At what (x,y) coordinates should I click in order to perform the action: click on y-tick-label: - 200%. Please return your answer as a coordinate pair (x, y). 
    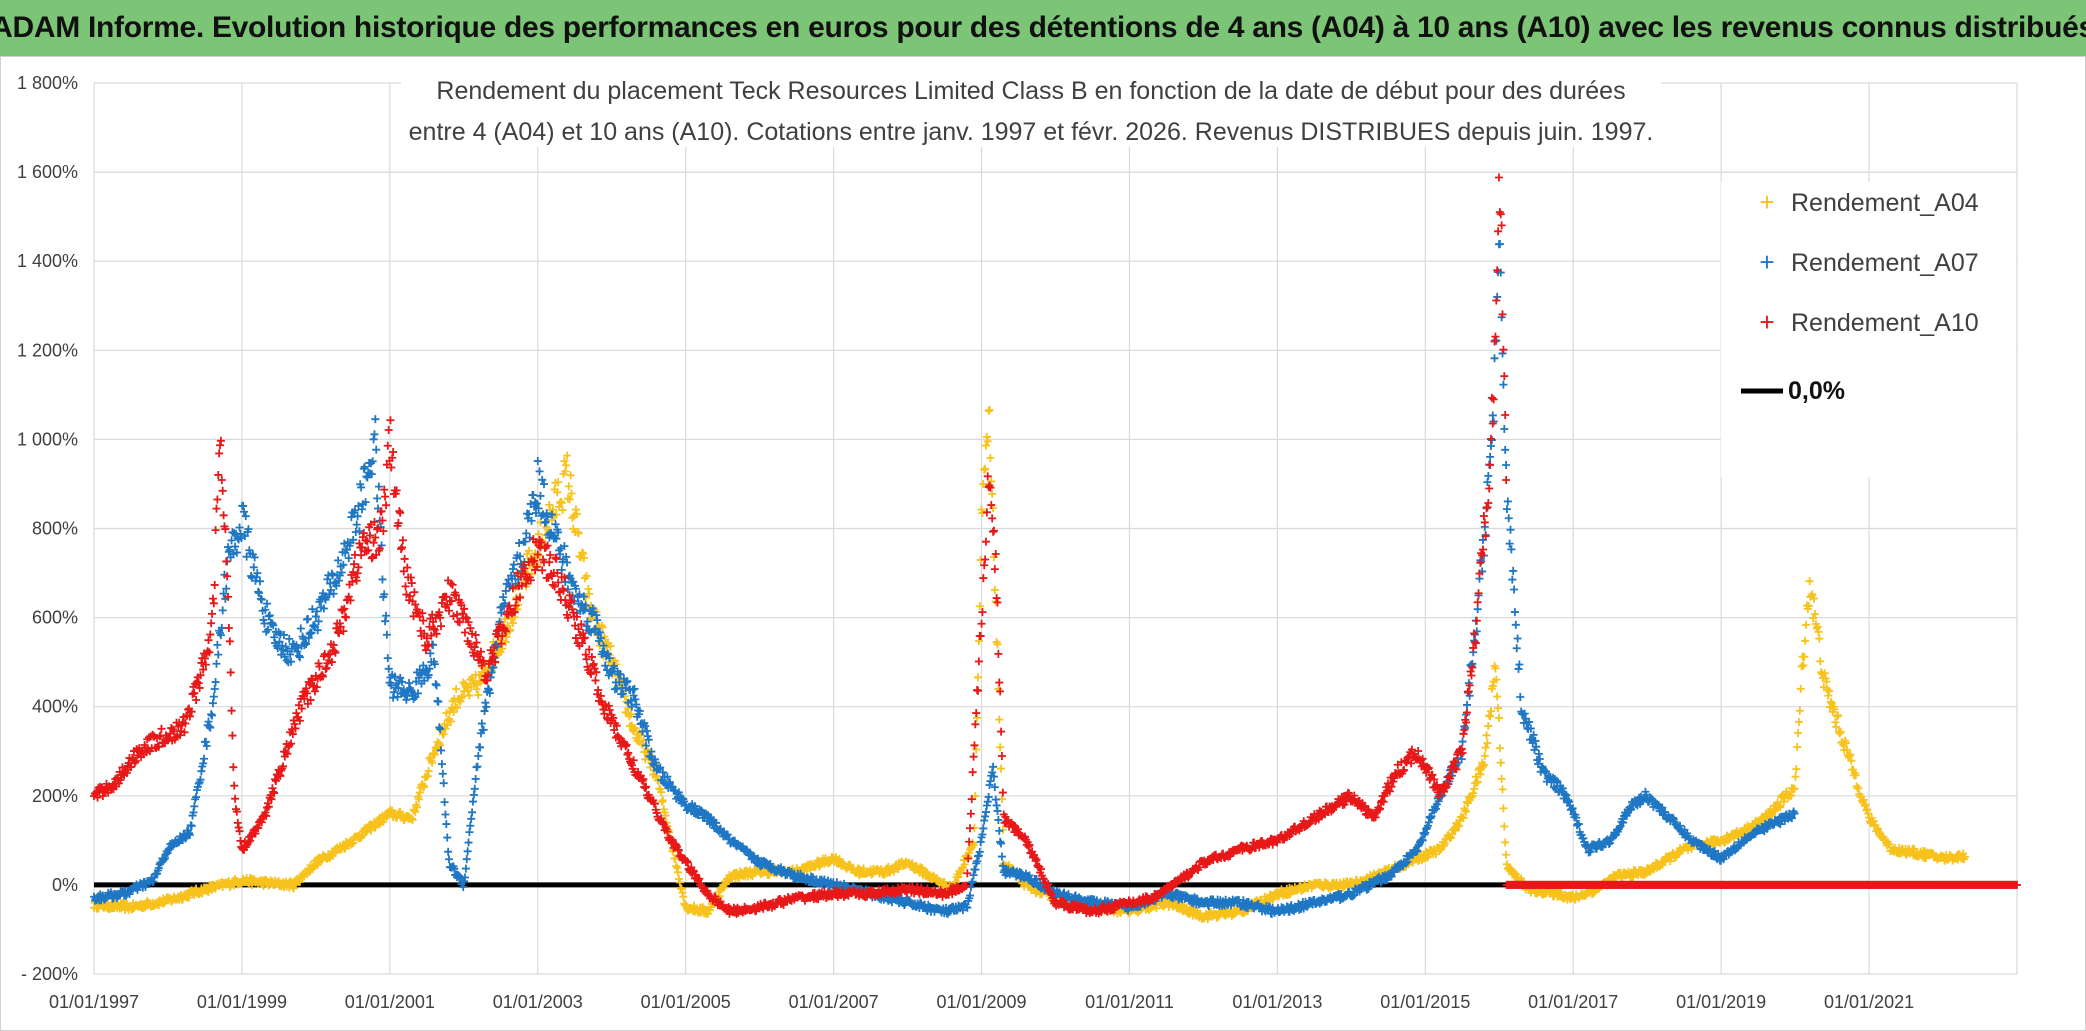
    Looking at the image, I should click on (49, 974).